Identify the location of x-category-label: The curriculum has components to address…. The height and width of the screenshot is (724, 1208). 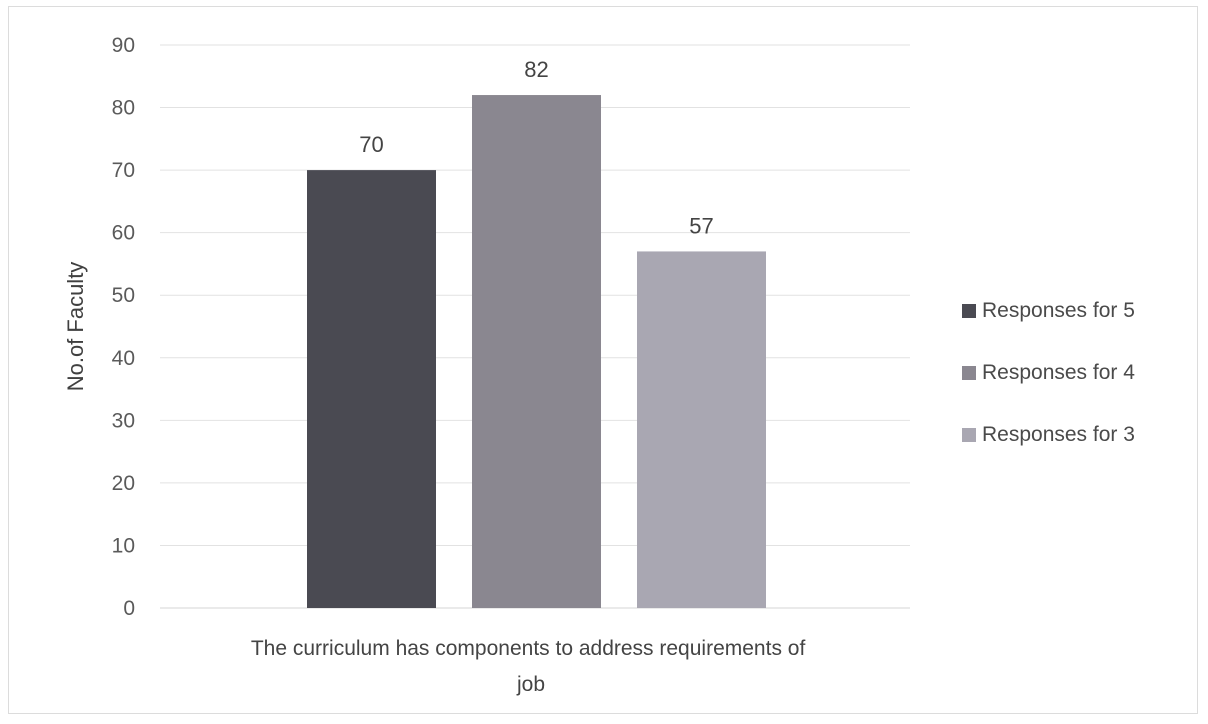
(531, 666).